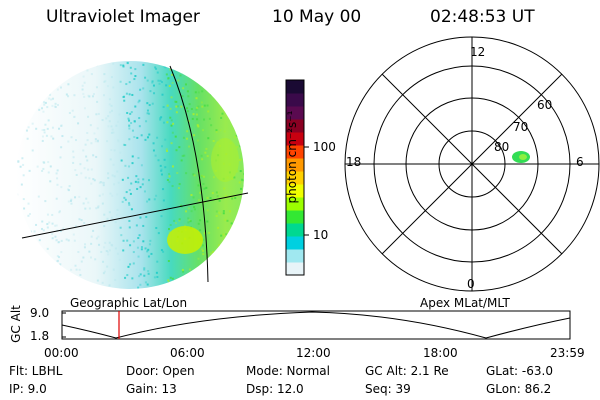  I want to click on longitude-line, so click(189, 174).